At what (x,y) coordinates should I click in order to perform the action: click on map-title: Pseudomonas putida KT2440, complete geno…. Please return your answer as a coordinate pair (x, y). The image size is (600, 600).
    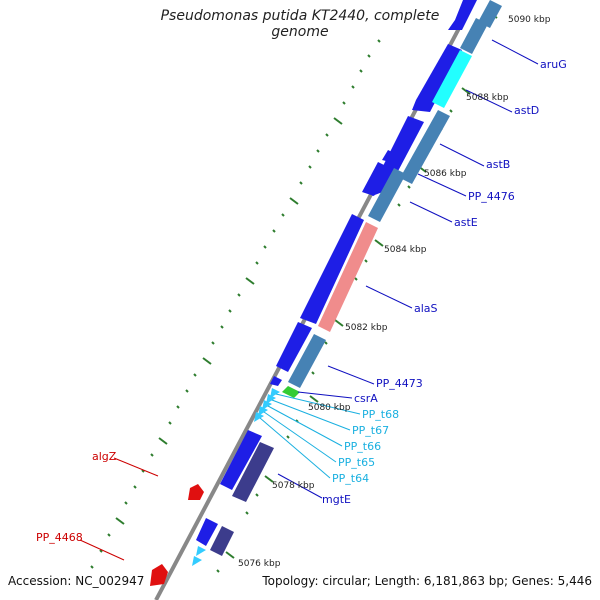
    Looking at the image, I should click on (300, 24).